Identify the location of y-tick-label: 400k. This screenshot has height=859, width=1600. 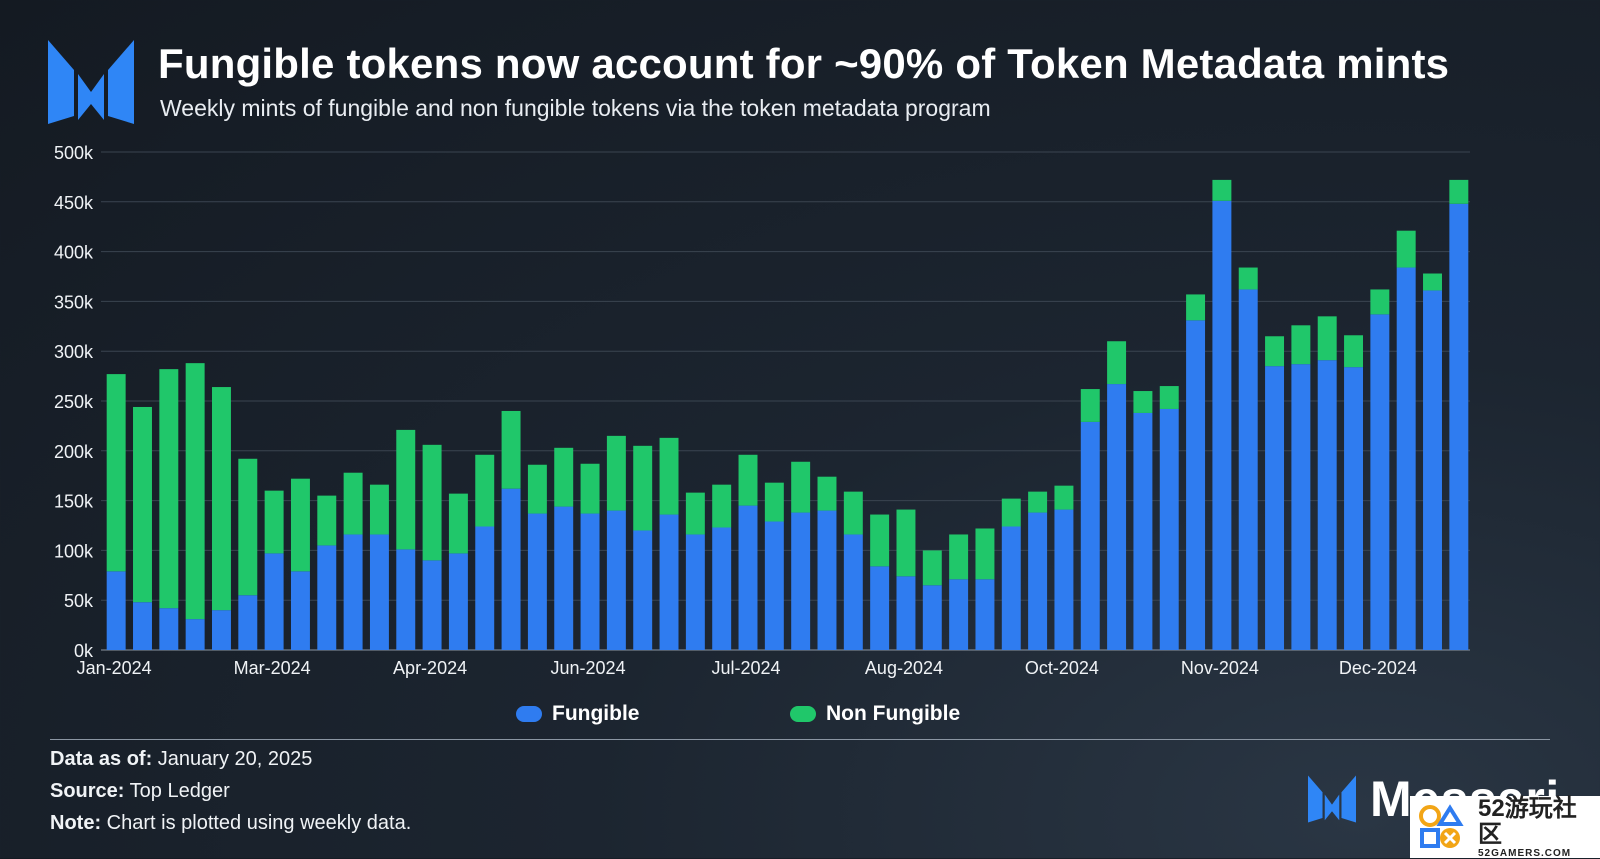
(74, 253).